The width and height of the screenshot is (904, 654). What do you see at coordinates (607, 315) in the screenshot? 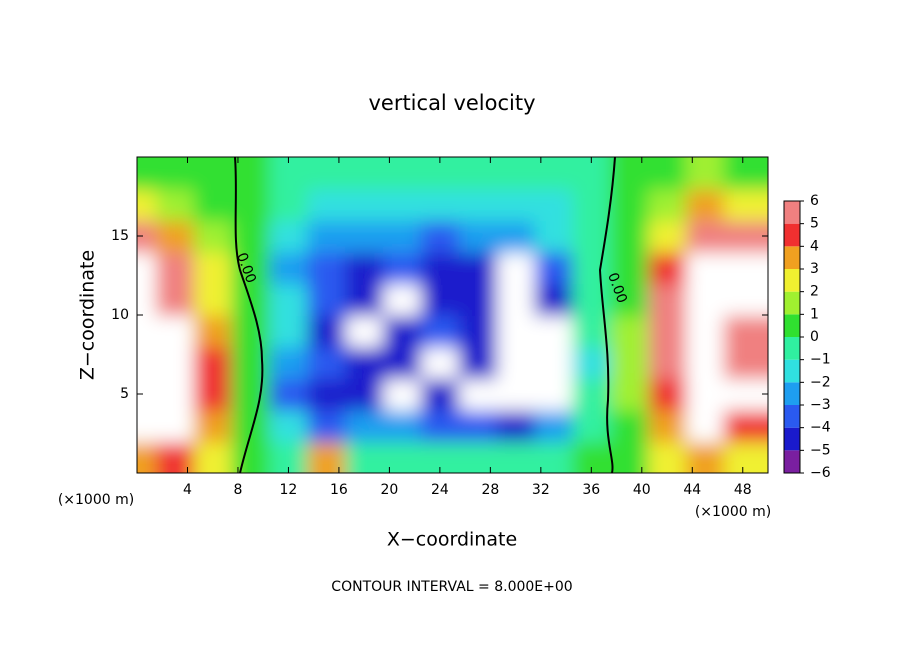
I see `zero-contour` at bounding box center [607, 315].